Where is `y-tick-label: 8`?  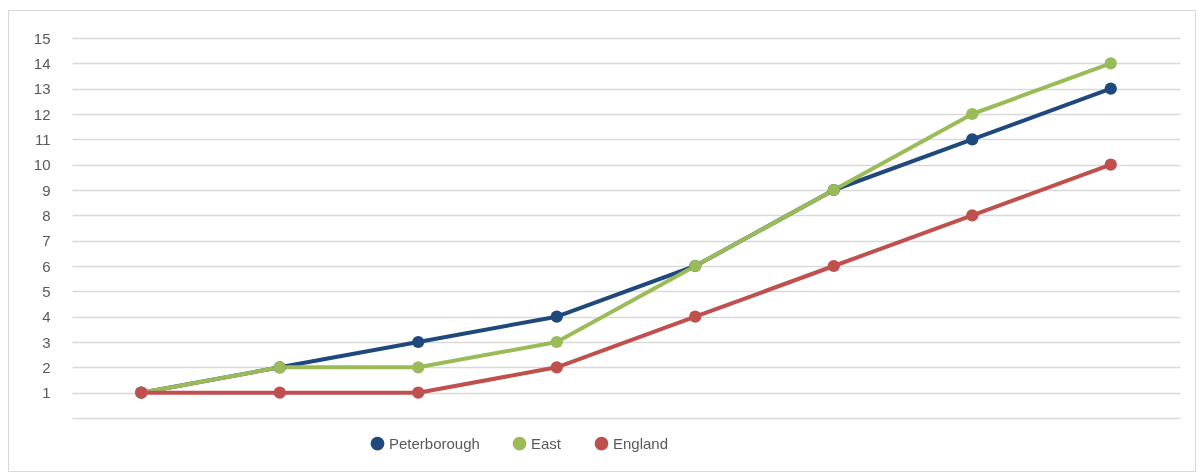
y-tick-label: 8 is located at coordinates (46, 215).